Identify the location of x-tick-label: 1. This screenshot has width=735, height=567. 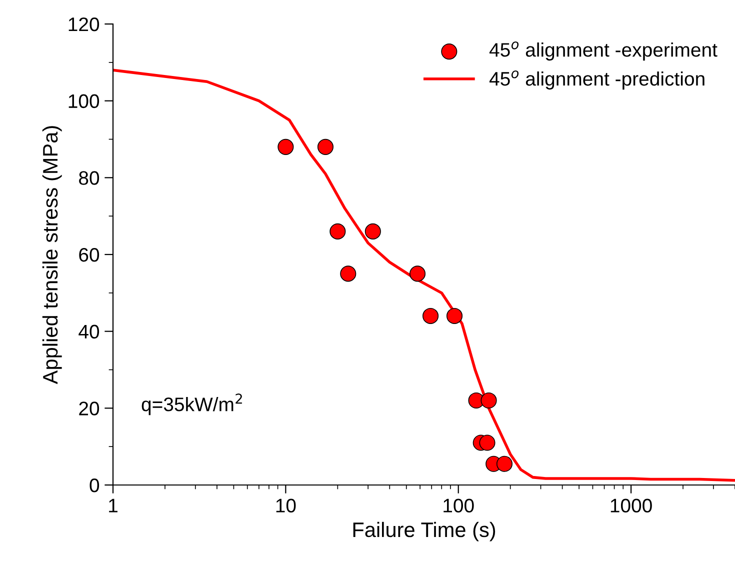
(113, 505).